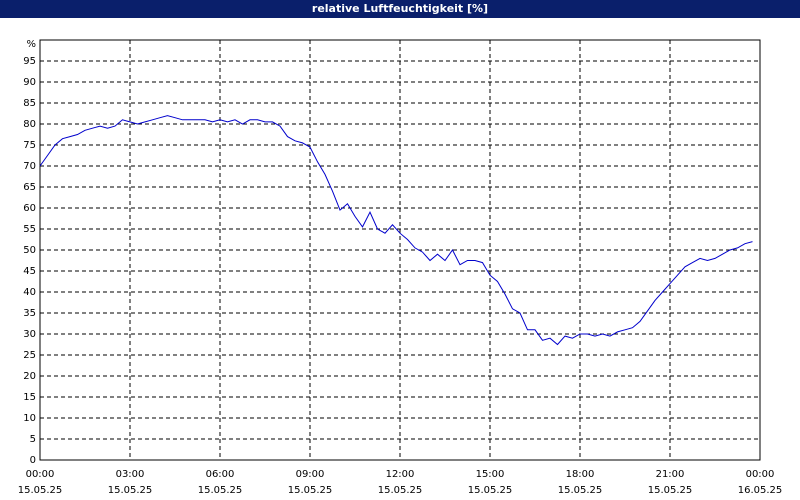  I want to click on x-tick-label: 12:00, so click(400, 474).